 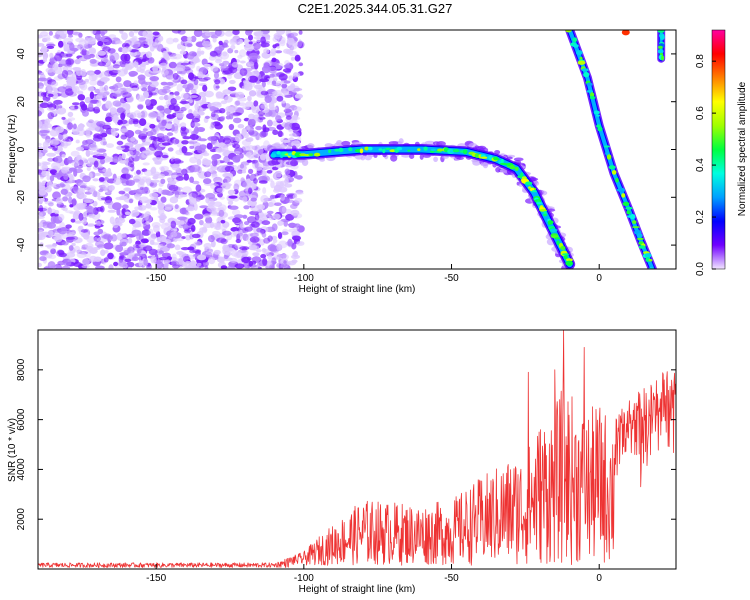 I want to click on top-y-tick-label: 40, so click(x=21, y=54).